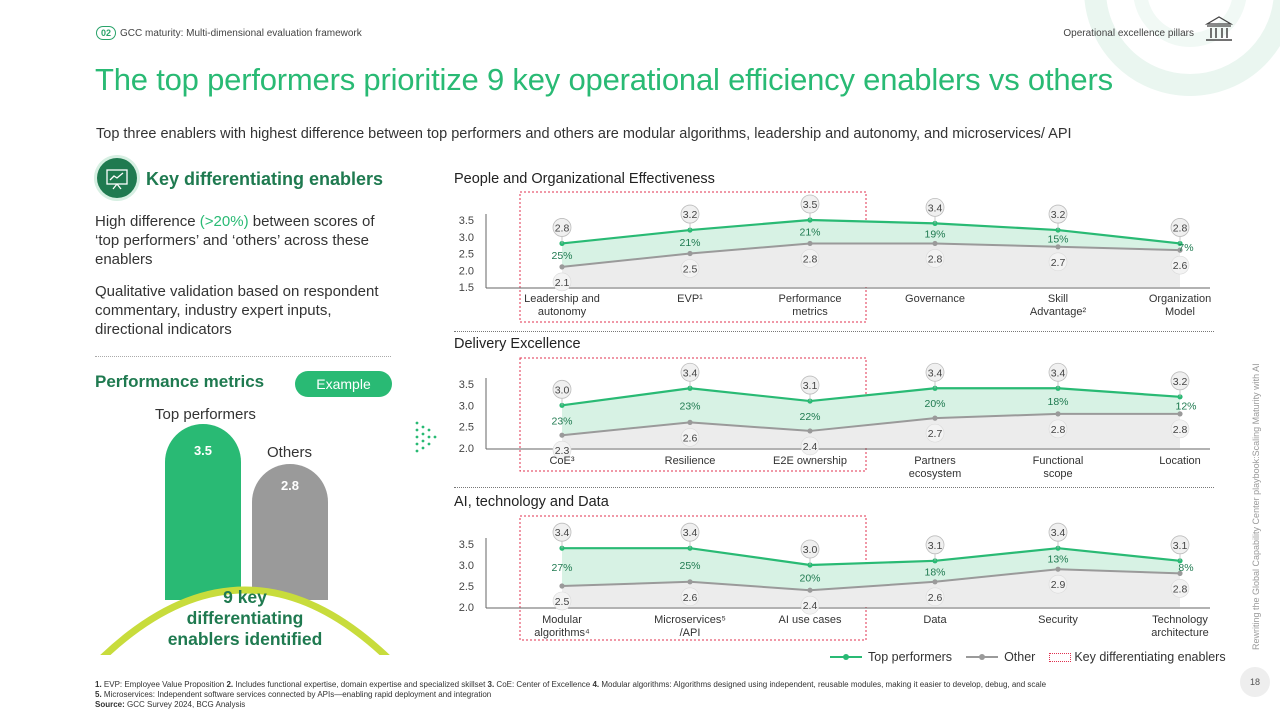 Image resolution: width=1280 pixels, height=720 pixels. Describe the element at coordinates (871, 255) in the screenshot. I see `other-line` at that location.